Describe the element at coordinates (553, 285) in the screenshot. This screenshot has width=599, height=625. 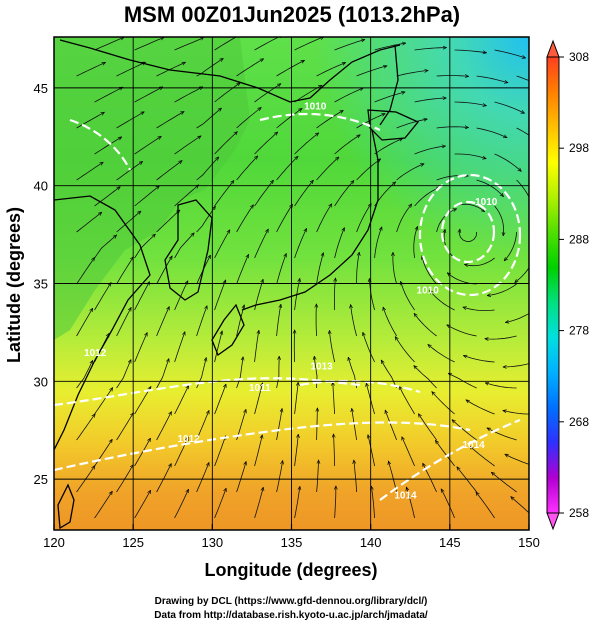
I see `colorbar-body` at that location.